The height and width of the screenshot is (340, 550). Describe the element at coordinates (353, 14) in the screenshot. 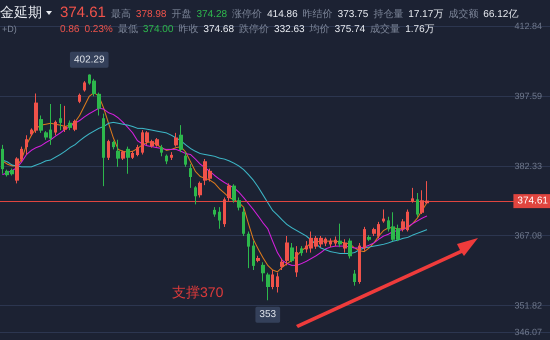

I see `annotation: 373.75` at that location.